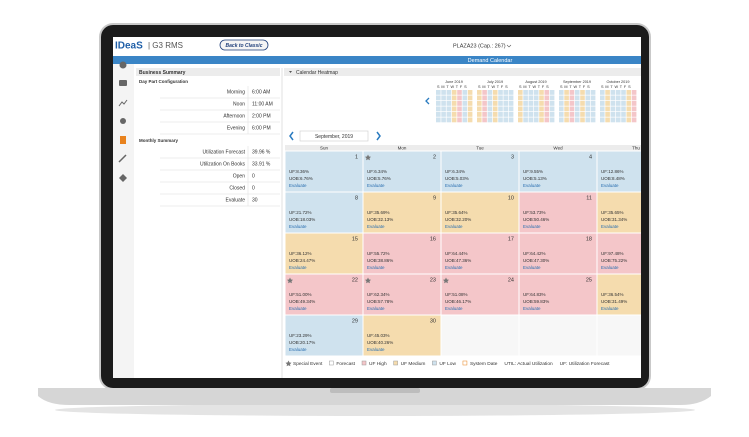 This screenshot has height=437, width=749. What do you see at coordinates (463, 148) in the screenshot?
I see `weekday-header` at bounding box center [463, 148].